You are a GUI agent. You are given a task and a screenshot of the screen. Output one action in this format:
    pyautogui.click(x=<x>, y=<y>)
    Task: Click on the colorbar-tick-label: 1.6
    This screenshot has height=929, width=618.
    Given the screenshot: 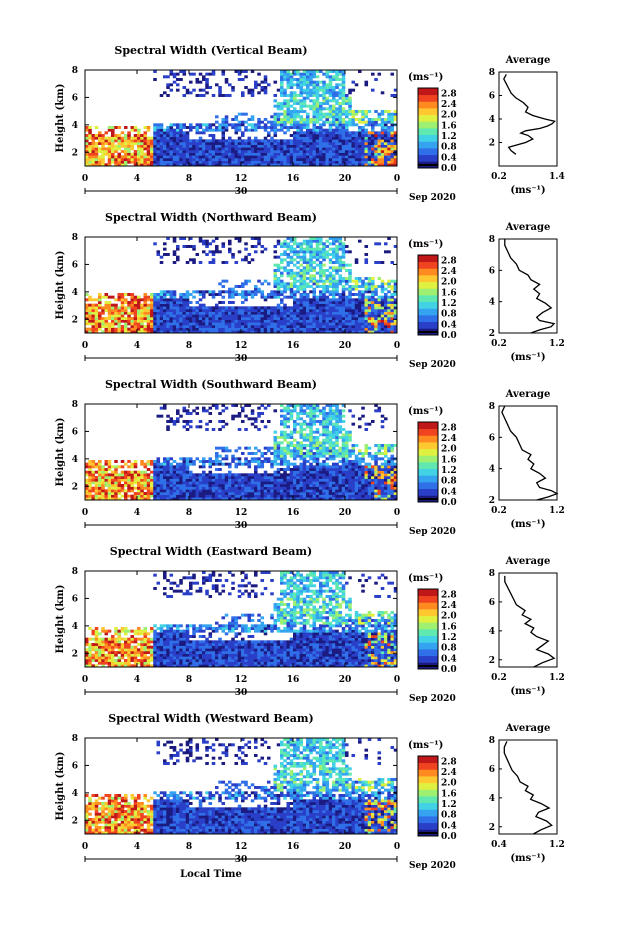 What is the action you would take?
    pyautogui.click(x=449, y=293)
    